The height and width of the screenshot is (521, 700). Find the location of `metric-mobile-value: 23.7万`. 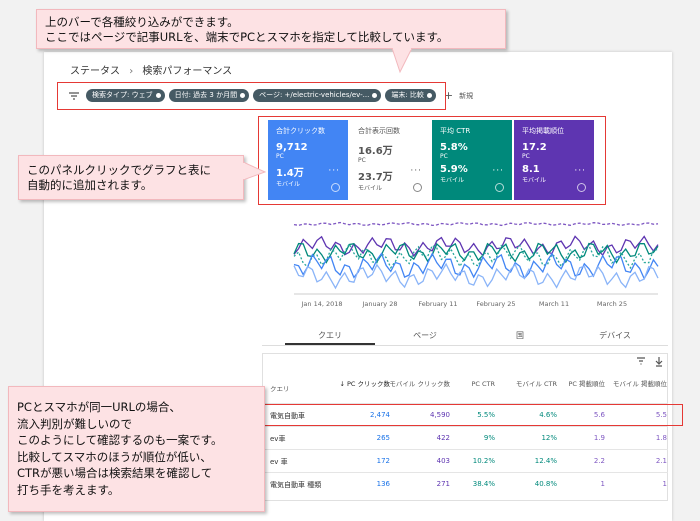

metric-mobile-value: 23.7万 is located at coordinates (375, 177).